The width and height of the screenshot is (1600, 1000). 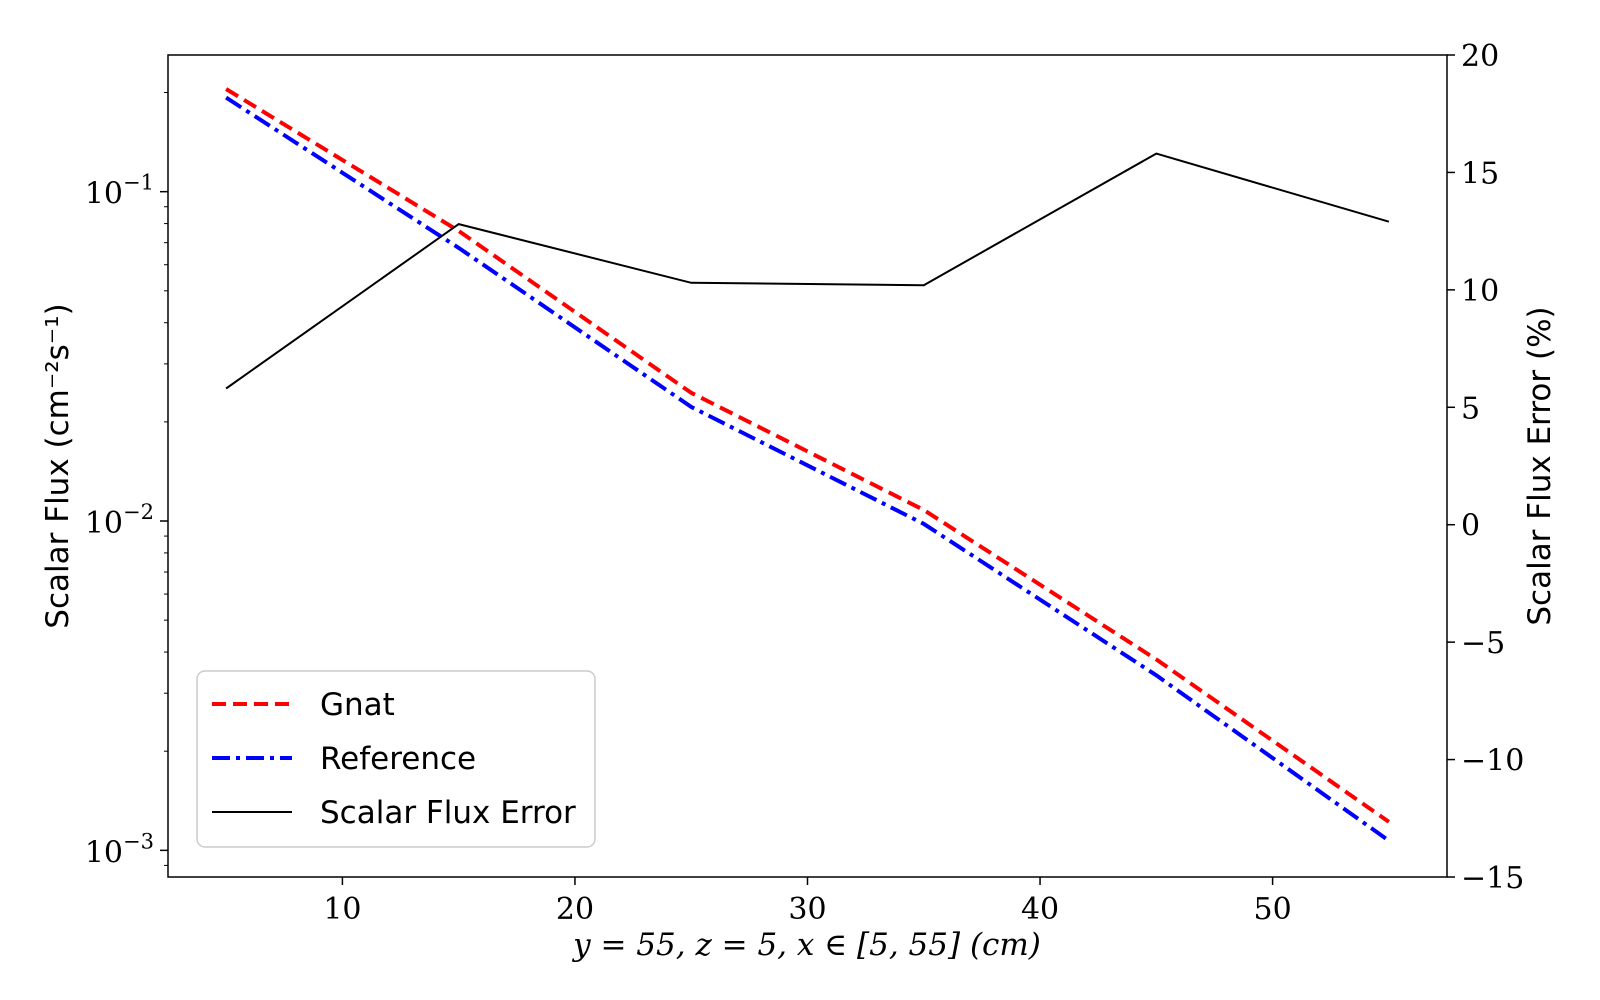 I want to click on x-axis-ticks: 10 20 30 40 50, so click(x=807, y=902).